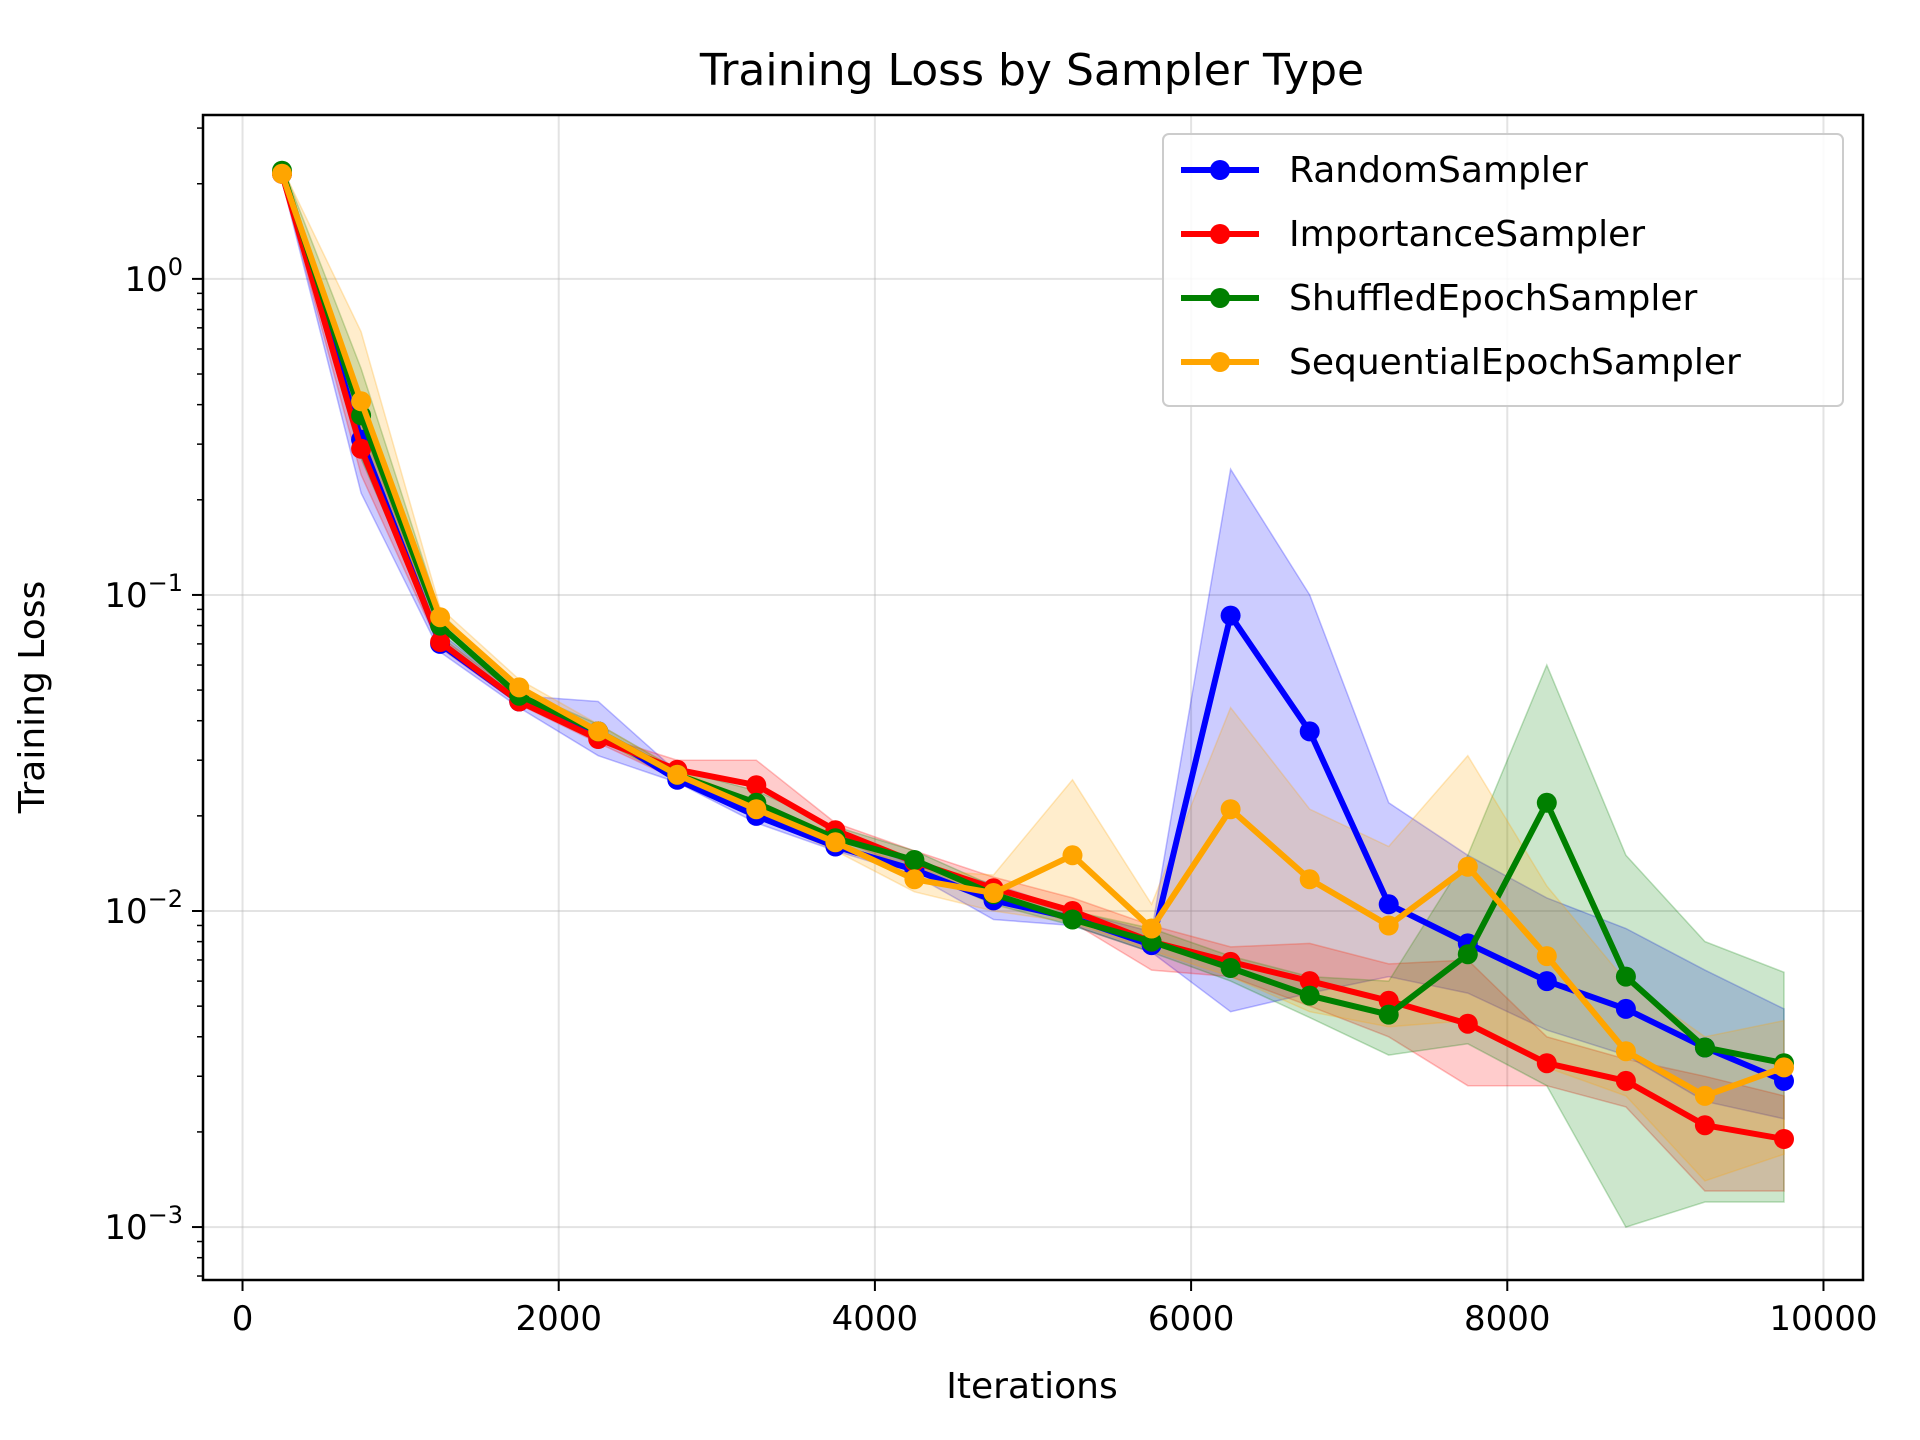 Image resolution: width=1920 pixels, height=1440 pixels. Describe the element at coordinates (1515, 362) in the screenshot. I see `legend-label: SequentialEpochSampler` at that location.